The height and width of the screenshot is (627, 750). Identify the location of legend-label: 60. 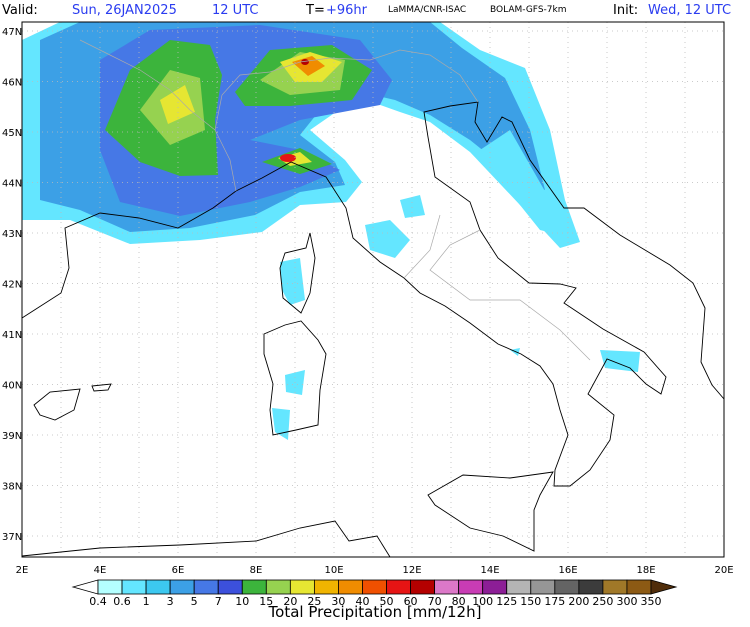
(411, 601).